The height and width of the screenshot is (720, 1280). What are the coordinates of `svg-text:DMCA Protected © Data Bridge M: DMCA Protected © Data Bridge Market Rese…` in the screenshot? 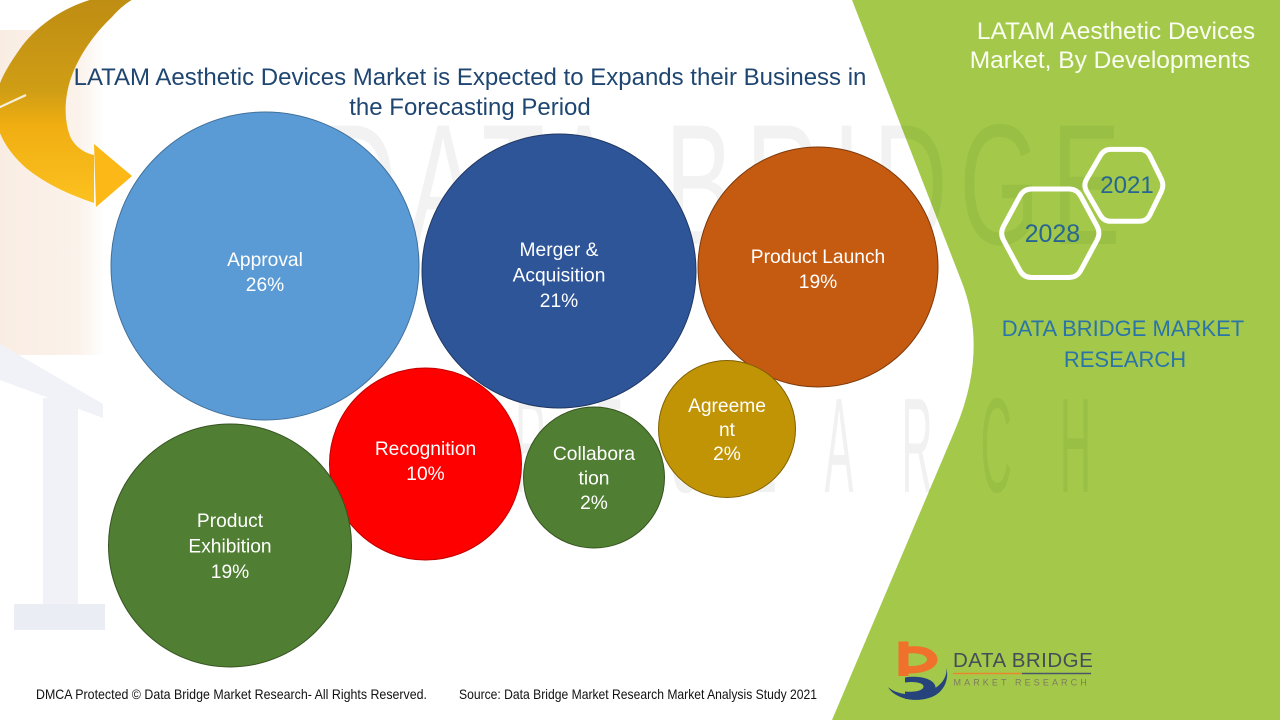 It's located at (231, 694).